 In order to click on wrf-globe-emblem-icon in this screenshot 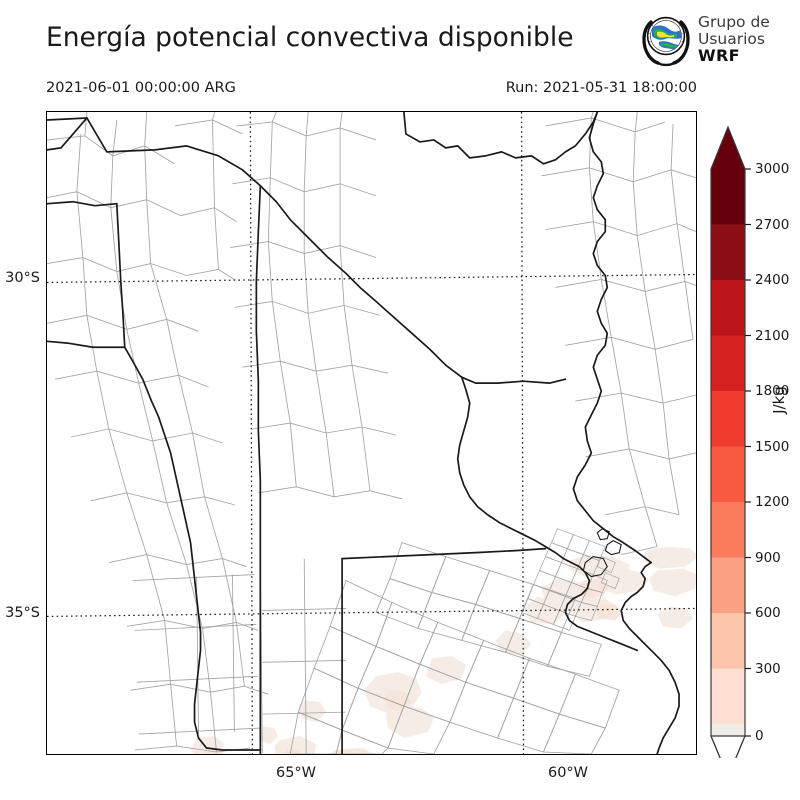, I will do `click(666, 40)`.